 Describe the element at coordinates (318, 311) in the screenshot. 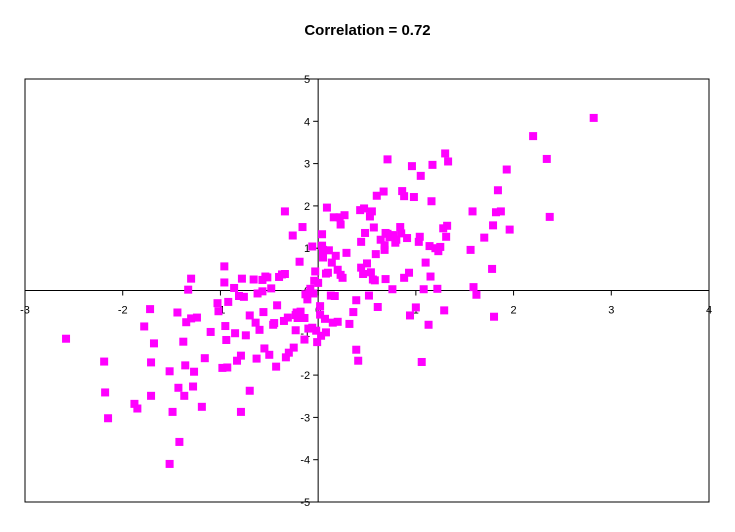

I see `x-tick-label: 0` at that location.